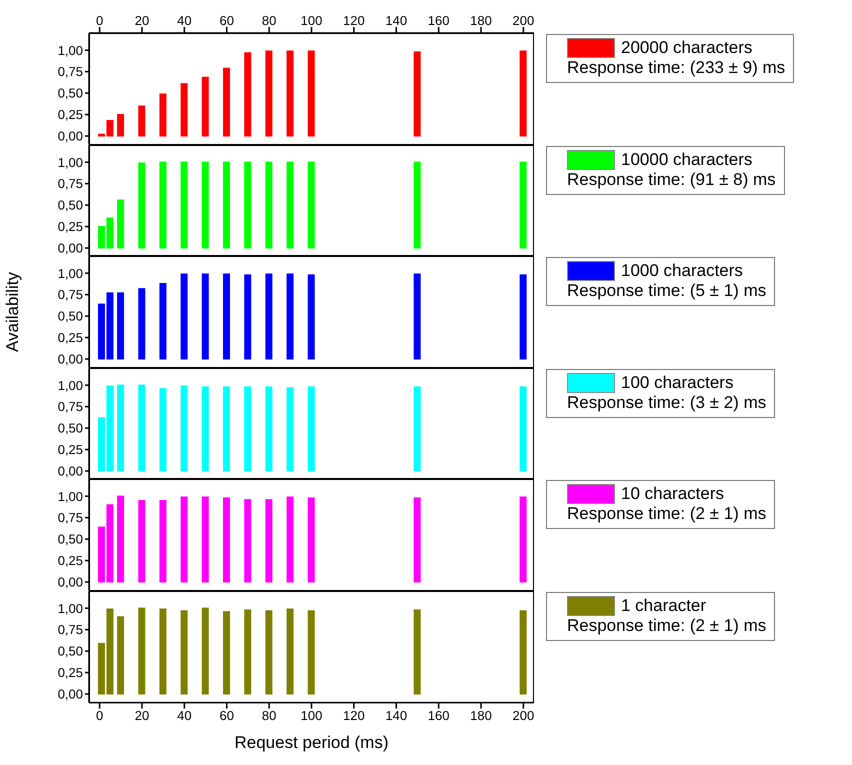  Describe the element at coordinates (184, 715) in the screenshot. I see `x-tick-label: 40` at that location.